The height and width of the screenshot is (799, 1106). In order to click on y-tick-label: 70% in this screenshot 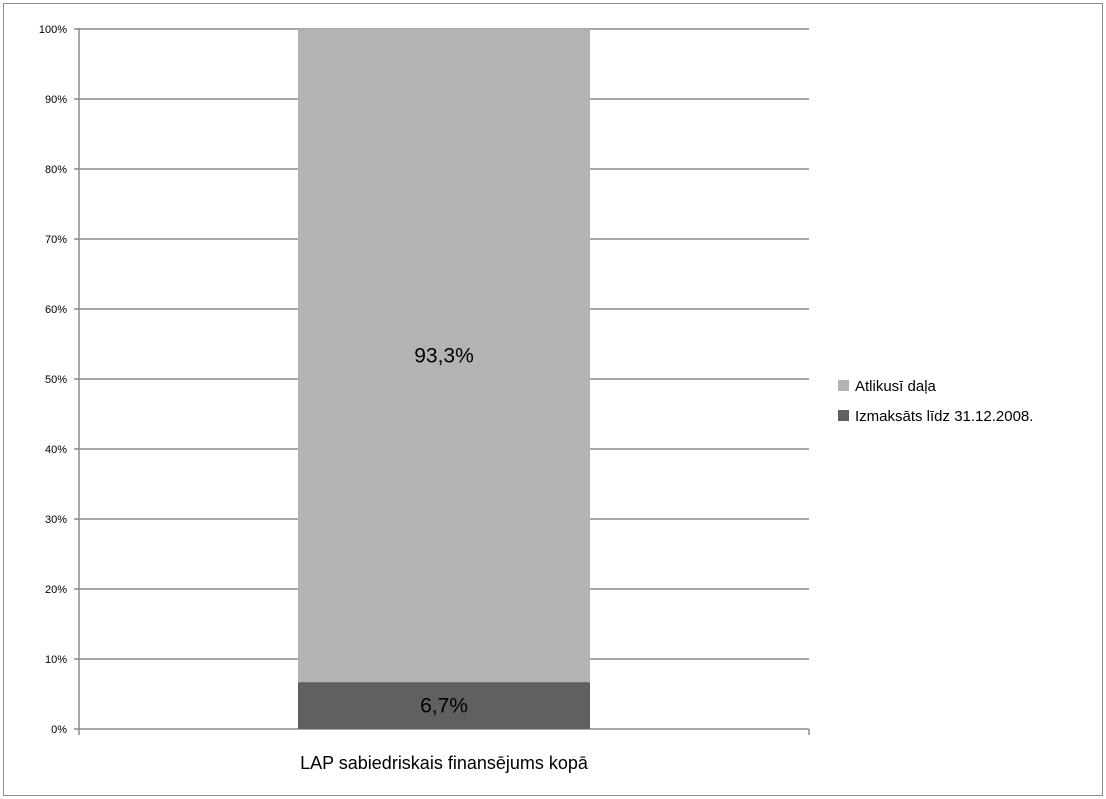, I will do `click(56, 240)`.